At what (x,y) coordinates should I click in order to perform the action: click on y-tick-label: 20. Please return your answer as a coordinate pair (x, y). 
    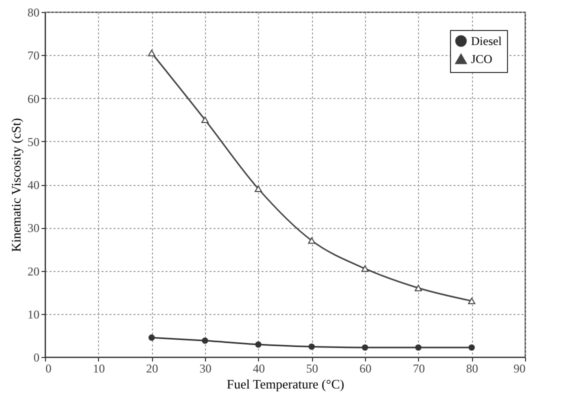
    Looking at the image, I should click on (34, 271).